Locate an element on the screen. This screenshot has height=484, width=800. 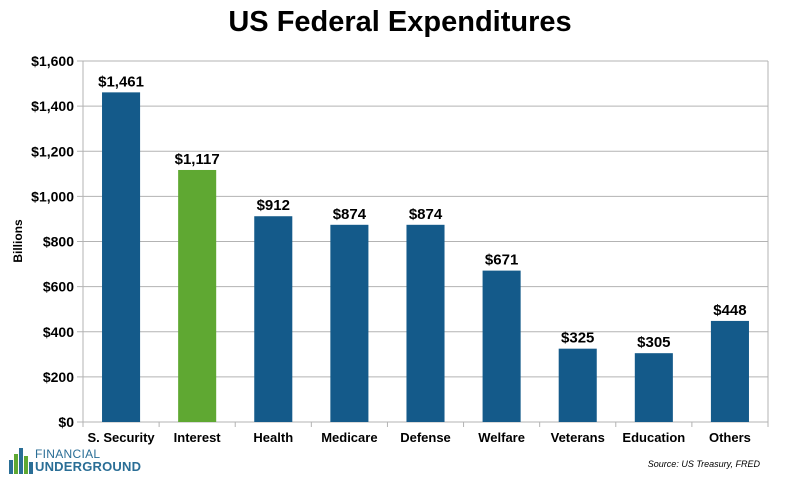
logo-text-underground: UNDERGROUND is located at coordinates (88, 466).